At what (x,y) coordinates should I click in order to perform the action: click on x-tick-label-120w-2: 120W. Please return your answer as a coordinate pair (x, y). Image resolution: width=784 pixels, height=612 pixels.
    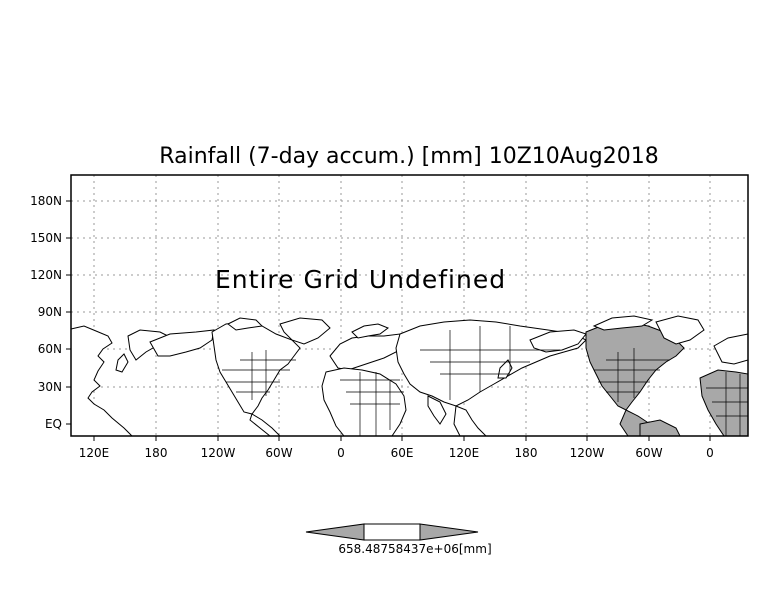
    Looking at the image, I should click on (587, 453).